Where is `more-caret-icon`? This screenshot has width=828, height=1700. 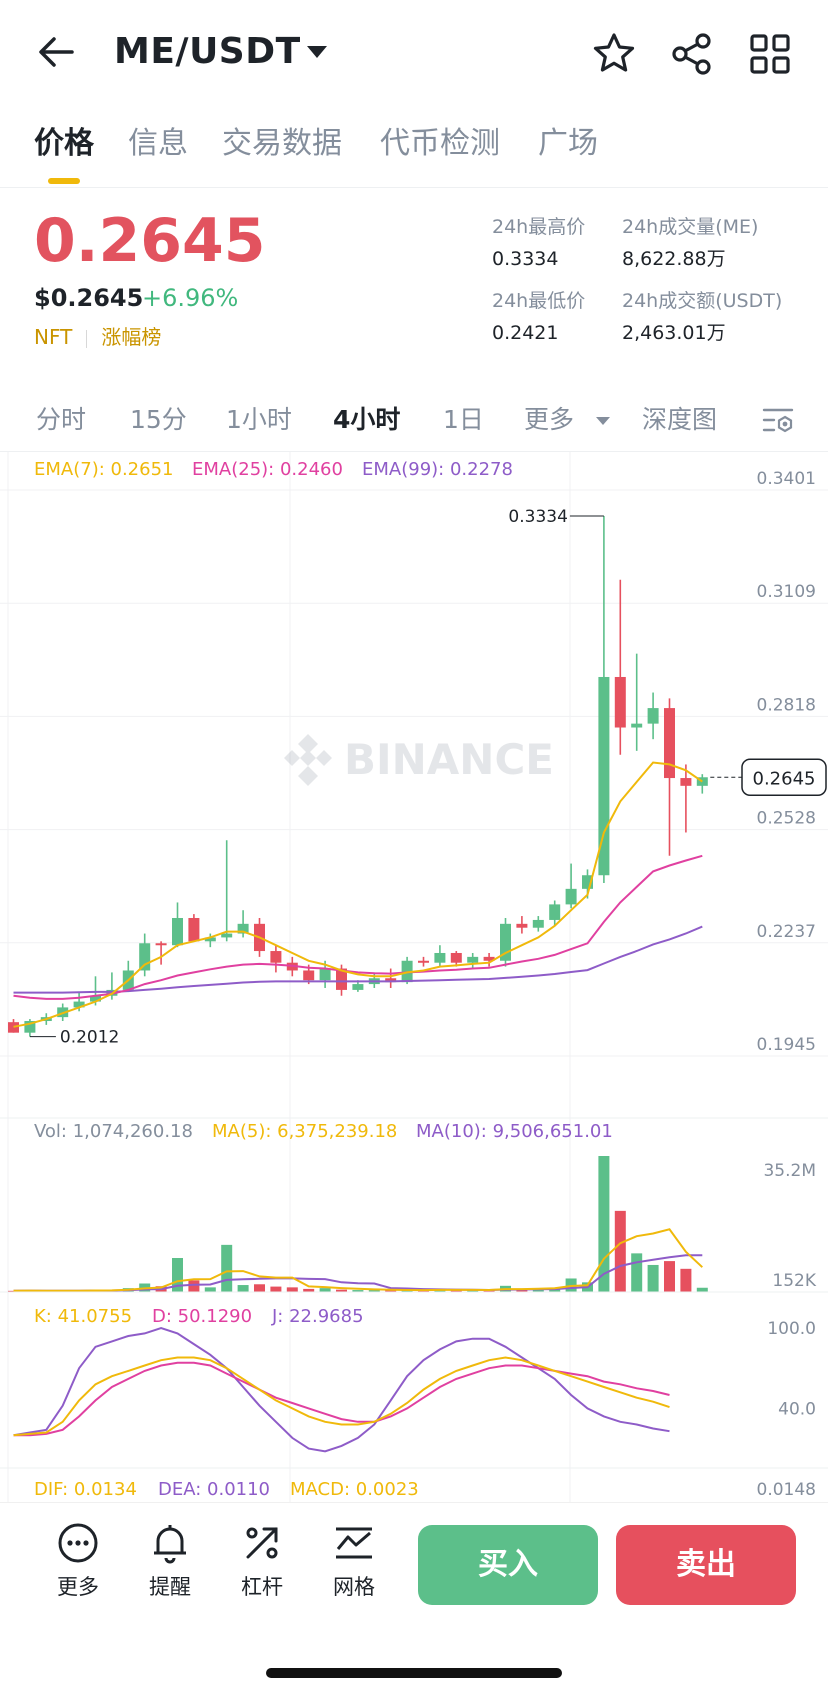 more-caret-icon is located at coordinates (603, 421).